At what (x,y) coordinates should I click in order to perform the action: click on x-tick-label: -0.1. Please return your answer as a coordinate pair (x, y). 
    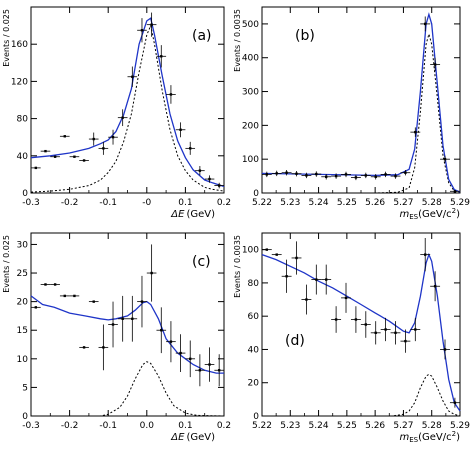
    Looking at the image, I should click on (108, 426).